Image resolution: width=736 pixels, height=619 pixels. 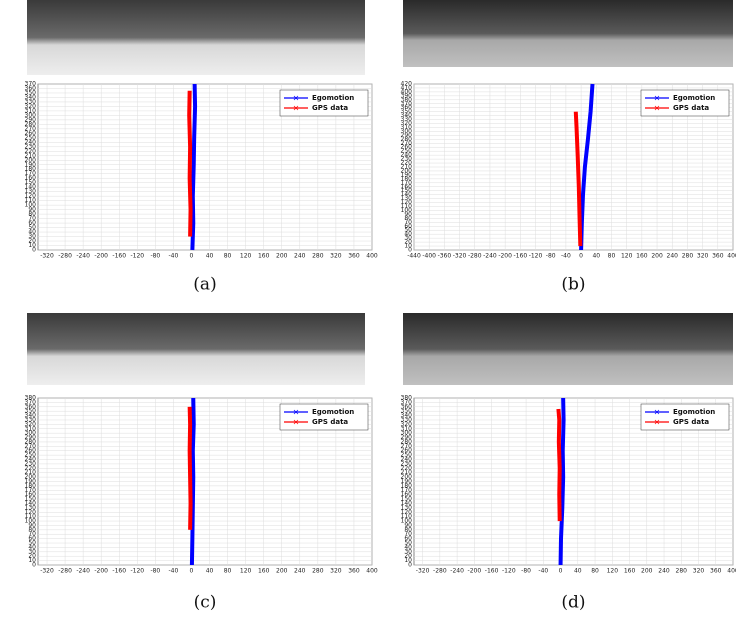 I want to click on x-tick-label: 40, so click(x=210, y=256).